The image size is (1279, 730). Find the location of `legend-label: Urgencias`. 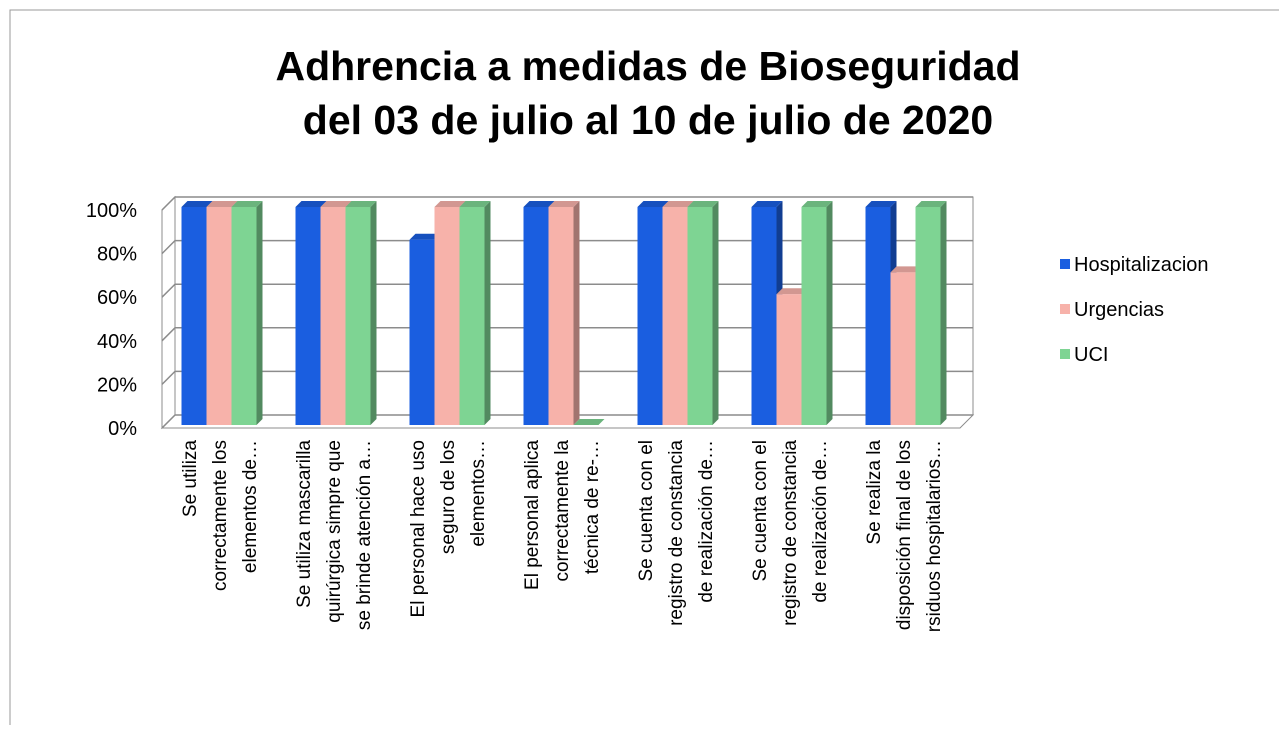

legend-label: Urgencias is located at coordinates (1119, 310).